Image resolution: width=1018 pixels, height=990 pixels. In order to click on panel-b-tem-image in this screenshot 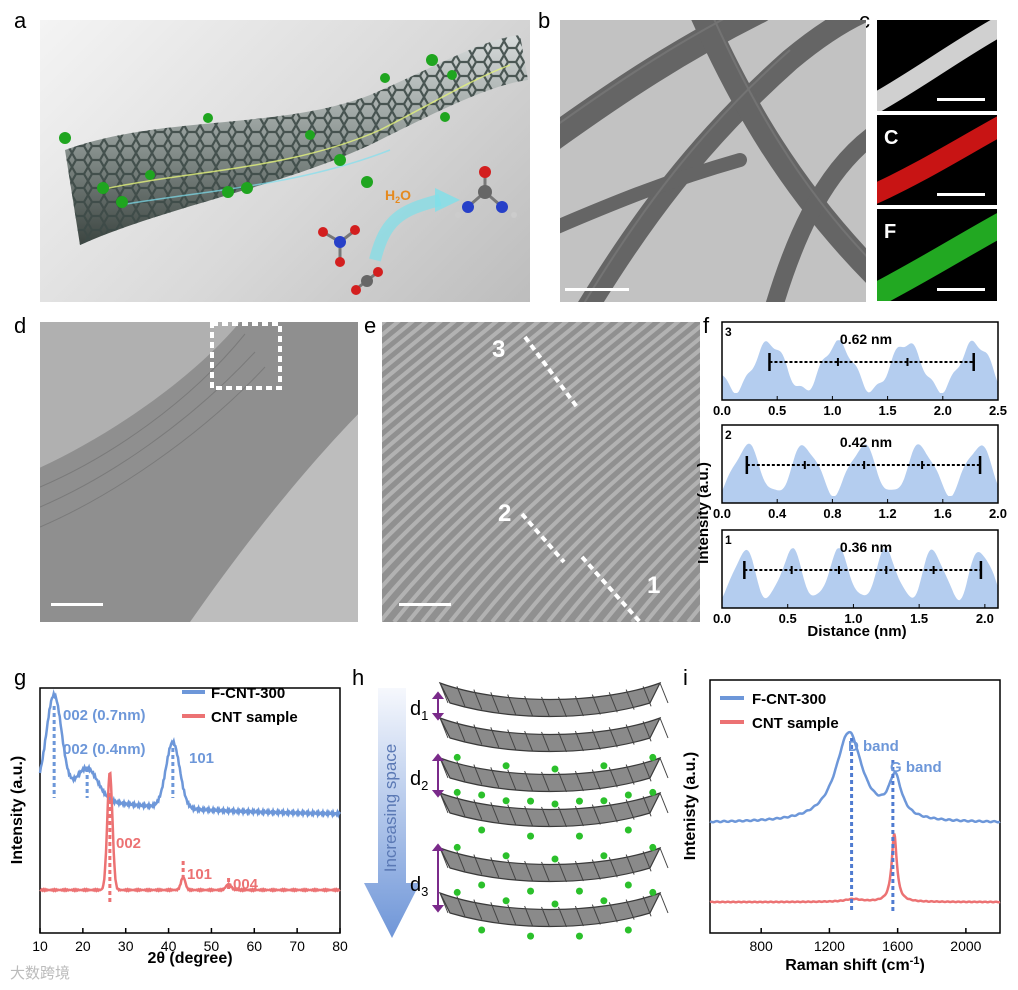, I will do `click(713, 161)`.